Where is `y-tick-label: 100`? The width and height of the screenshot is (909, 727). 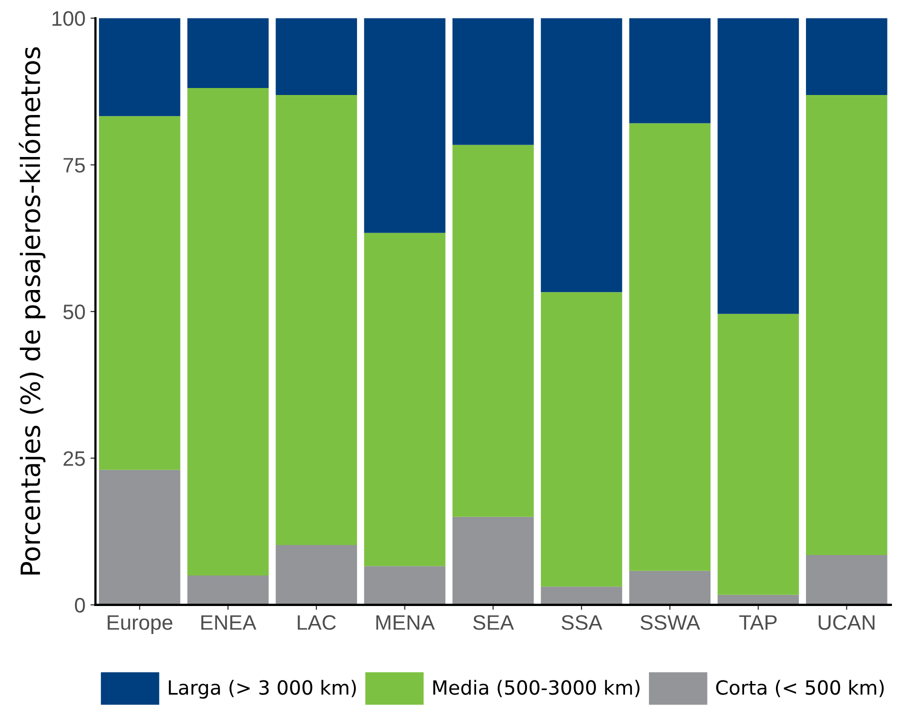 y-tick-label: 100 is located at coordinates (68, 18).